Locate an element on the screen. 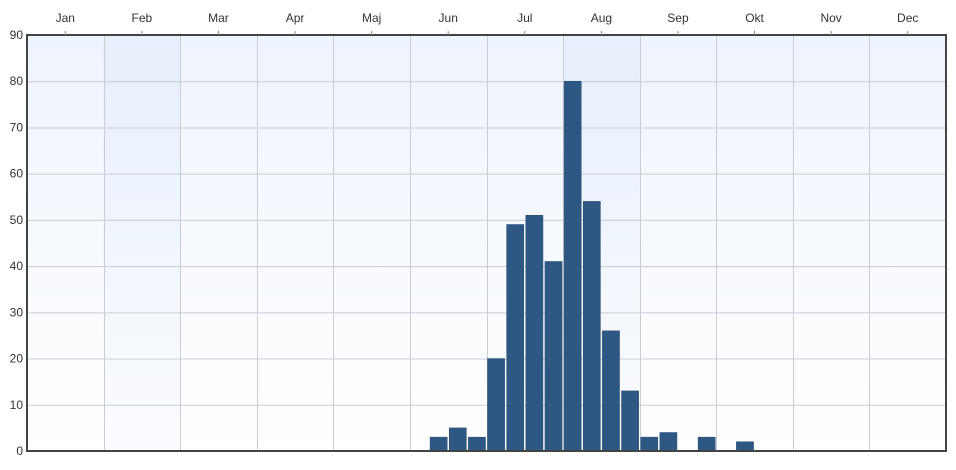 The image size is (956, 470). y-tick-label: 30 is located at coordinates (17, 312).